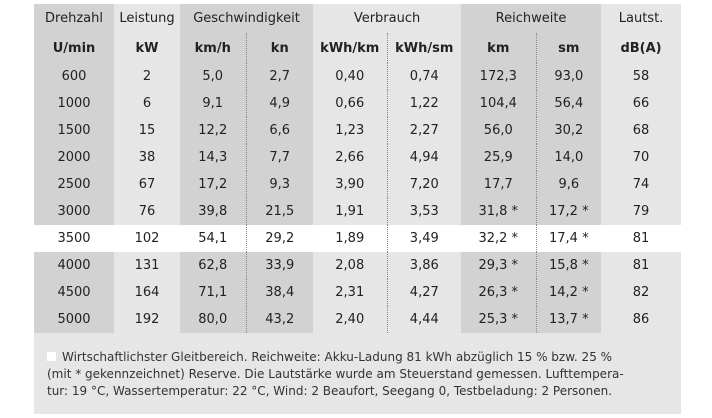 This screenshot has width=712, height=418. I want to click on table-cell: 54,1, so click(213, 238).